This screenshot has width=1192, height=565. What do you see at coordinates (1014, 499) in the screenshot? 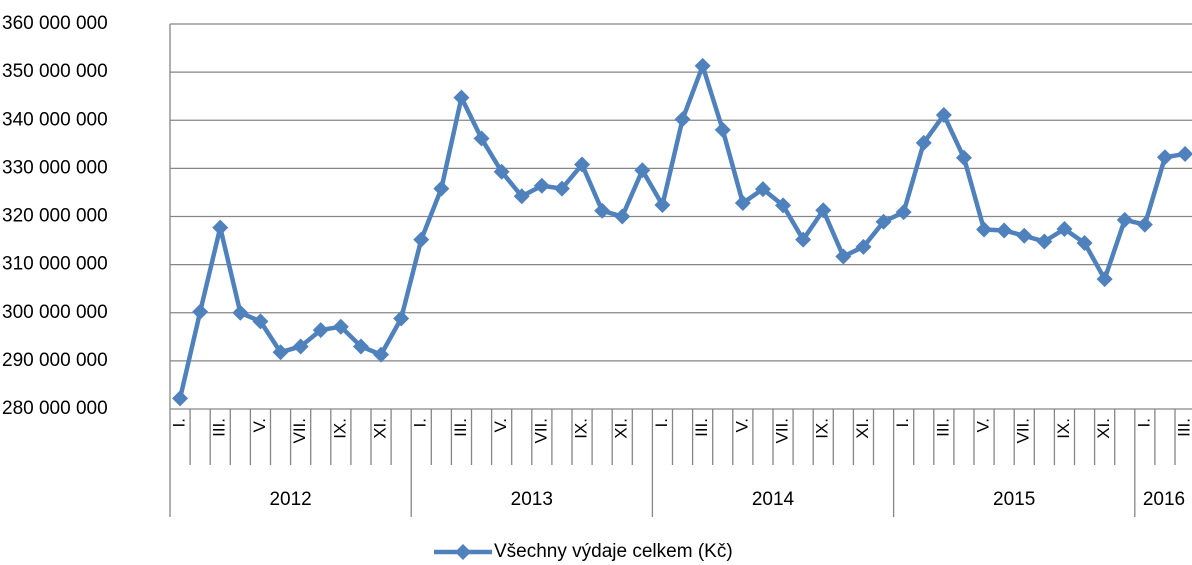
I see `year-label: 2015` at bounding box center [1014, 499].